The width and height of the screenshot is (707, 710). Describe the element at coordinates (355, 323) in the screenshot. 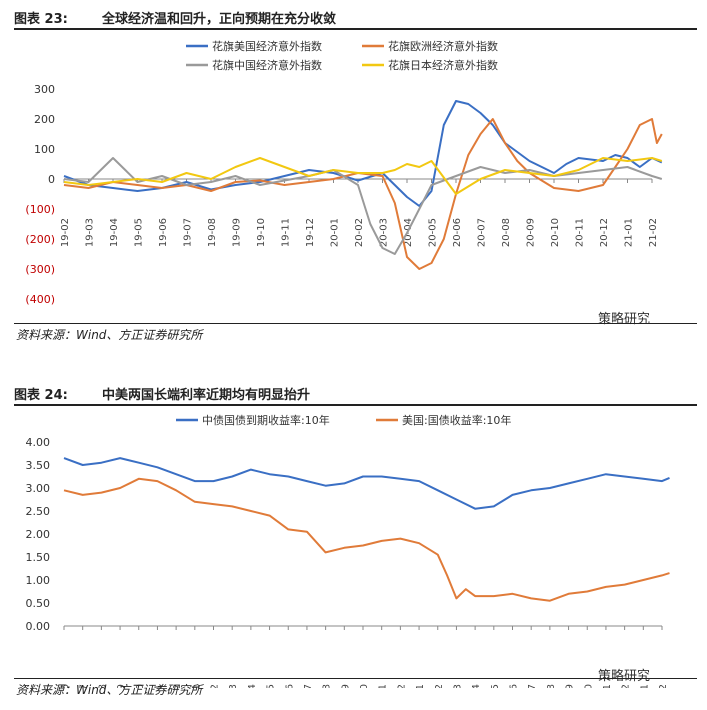

I see `chart-23-source-rule` at that location.